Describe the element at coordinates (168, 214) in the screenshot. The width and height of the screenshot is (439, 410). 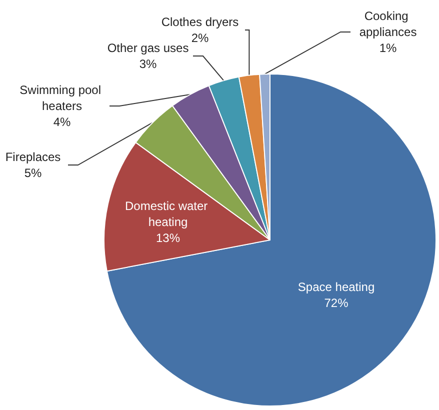
I see `slice-label: Domestic water heating` at that location.